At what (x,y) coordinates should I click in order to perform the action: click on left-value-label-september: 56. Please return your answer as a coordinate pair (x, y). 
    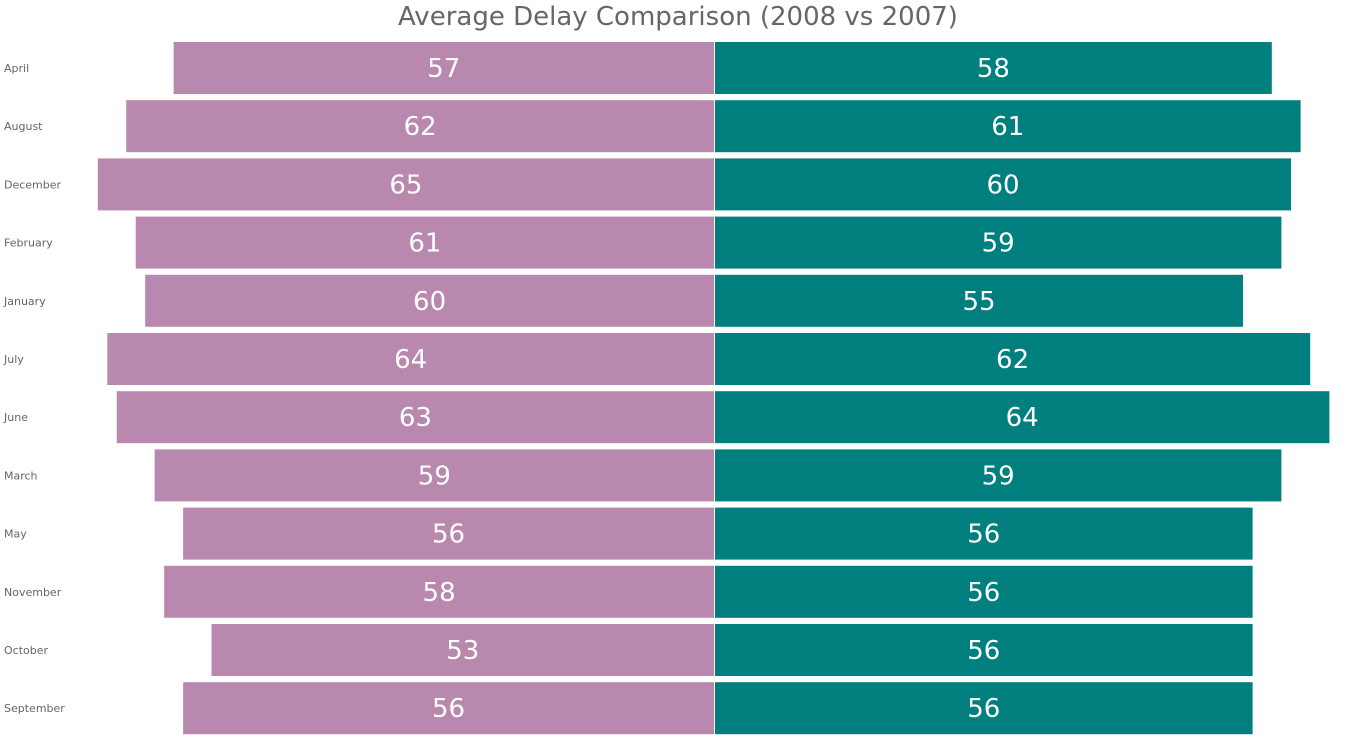
    Looking at the image, I should click on (448, 709).